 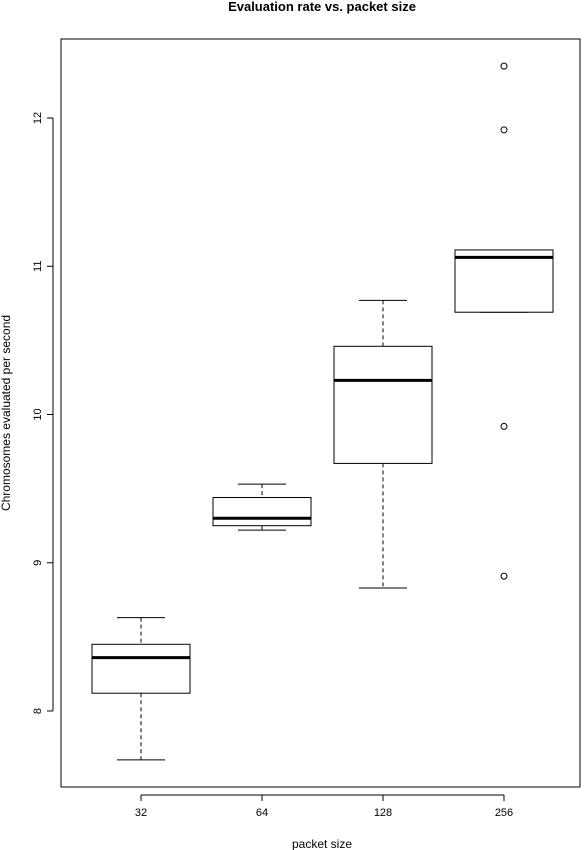 What do you see at coordinates (322, 843) in the screenshot?
I see `x-axis-label: packet size` at bounding box center [322, 843].